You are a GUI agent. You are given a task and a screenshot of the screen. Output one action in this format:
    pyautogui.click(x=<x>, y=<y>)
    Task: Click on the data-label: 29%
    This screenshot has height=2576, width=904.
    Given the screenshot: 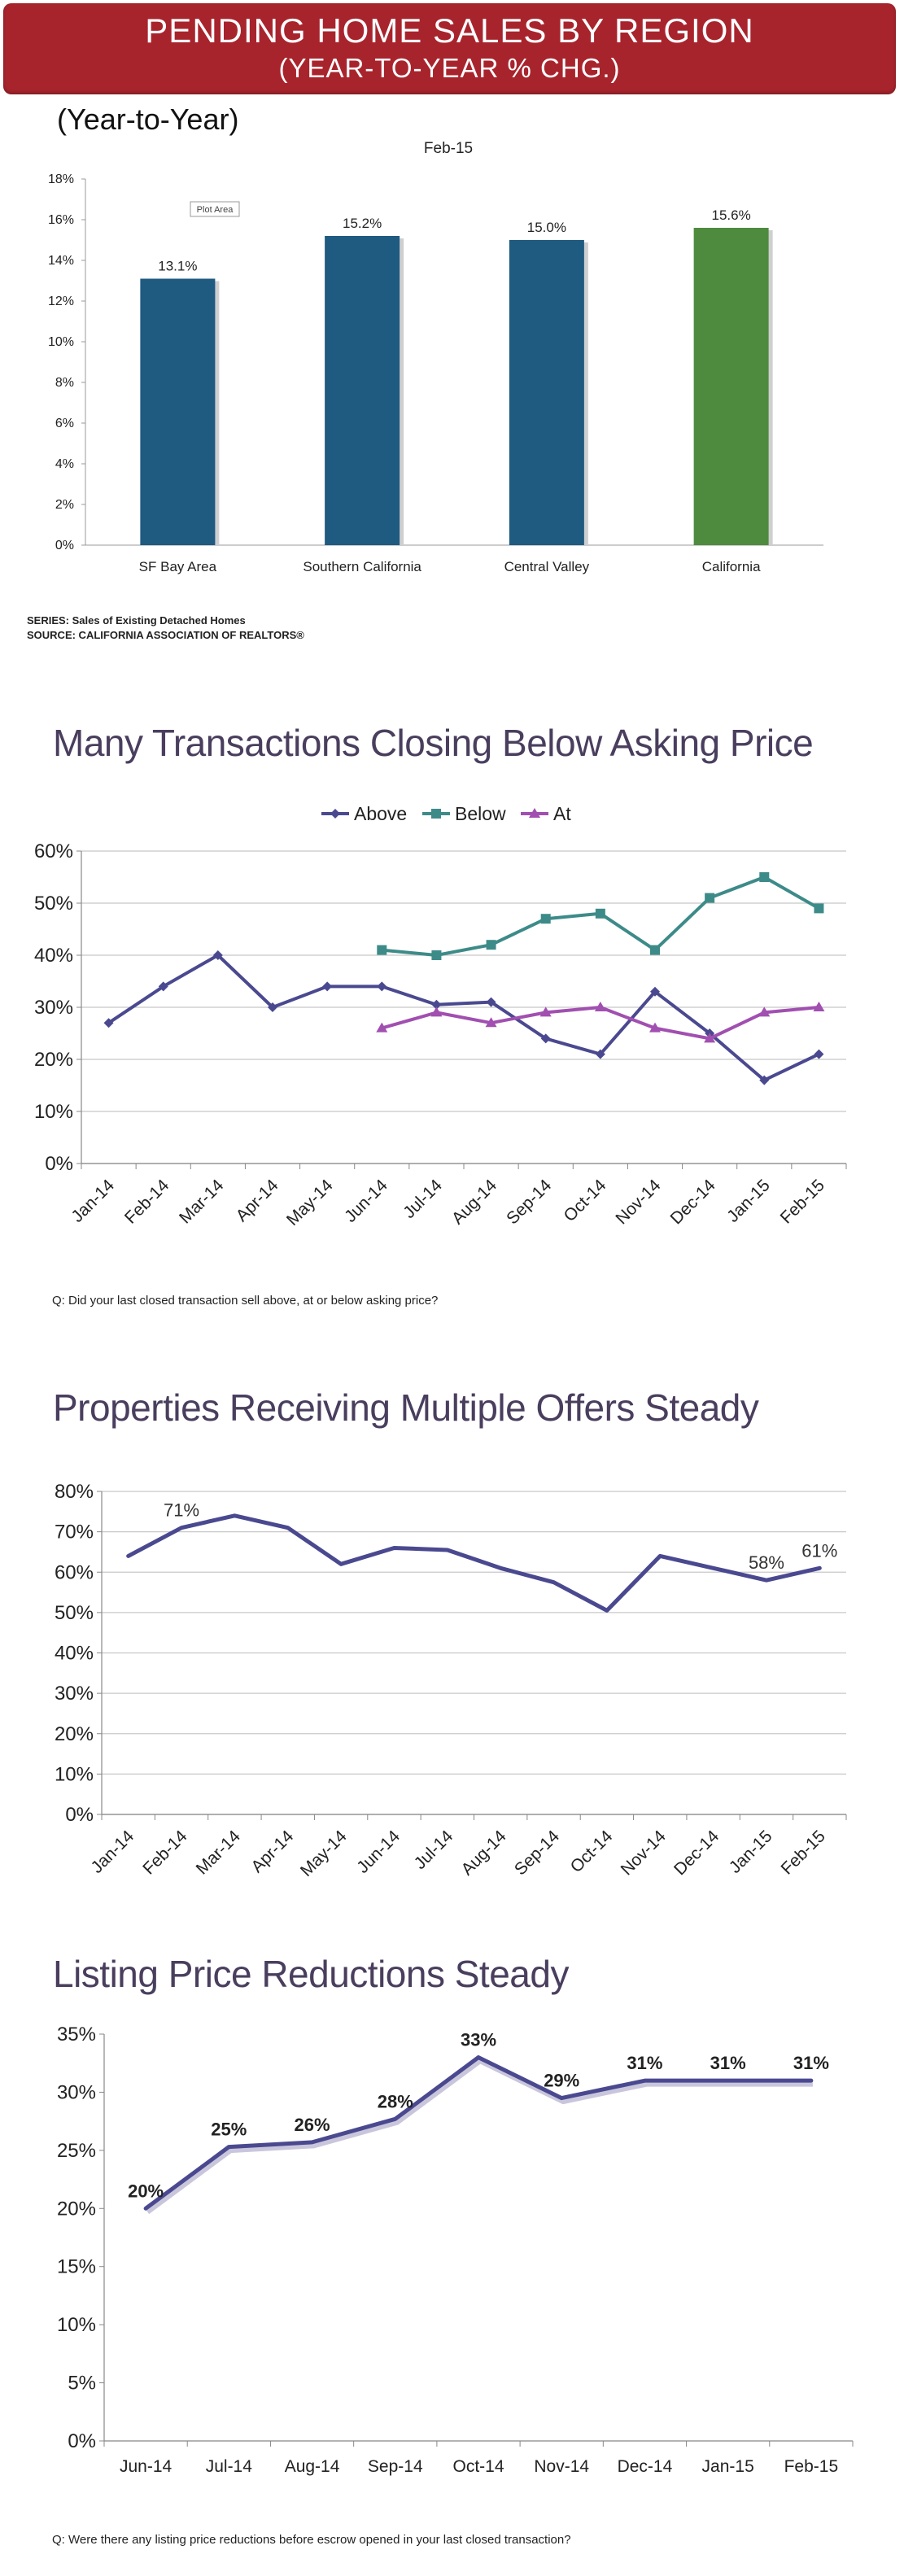 What is the action you would take?
    pyautogui.click(x=561, y=2081)
    